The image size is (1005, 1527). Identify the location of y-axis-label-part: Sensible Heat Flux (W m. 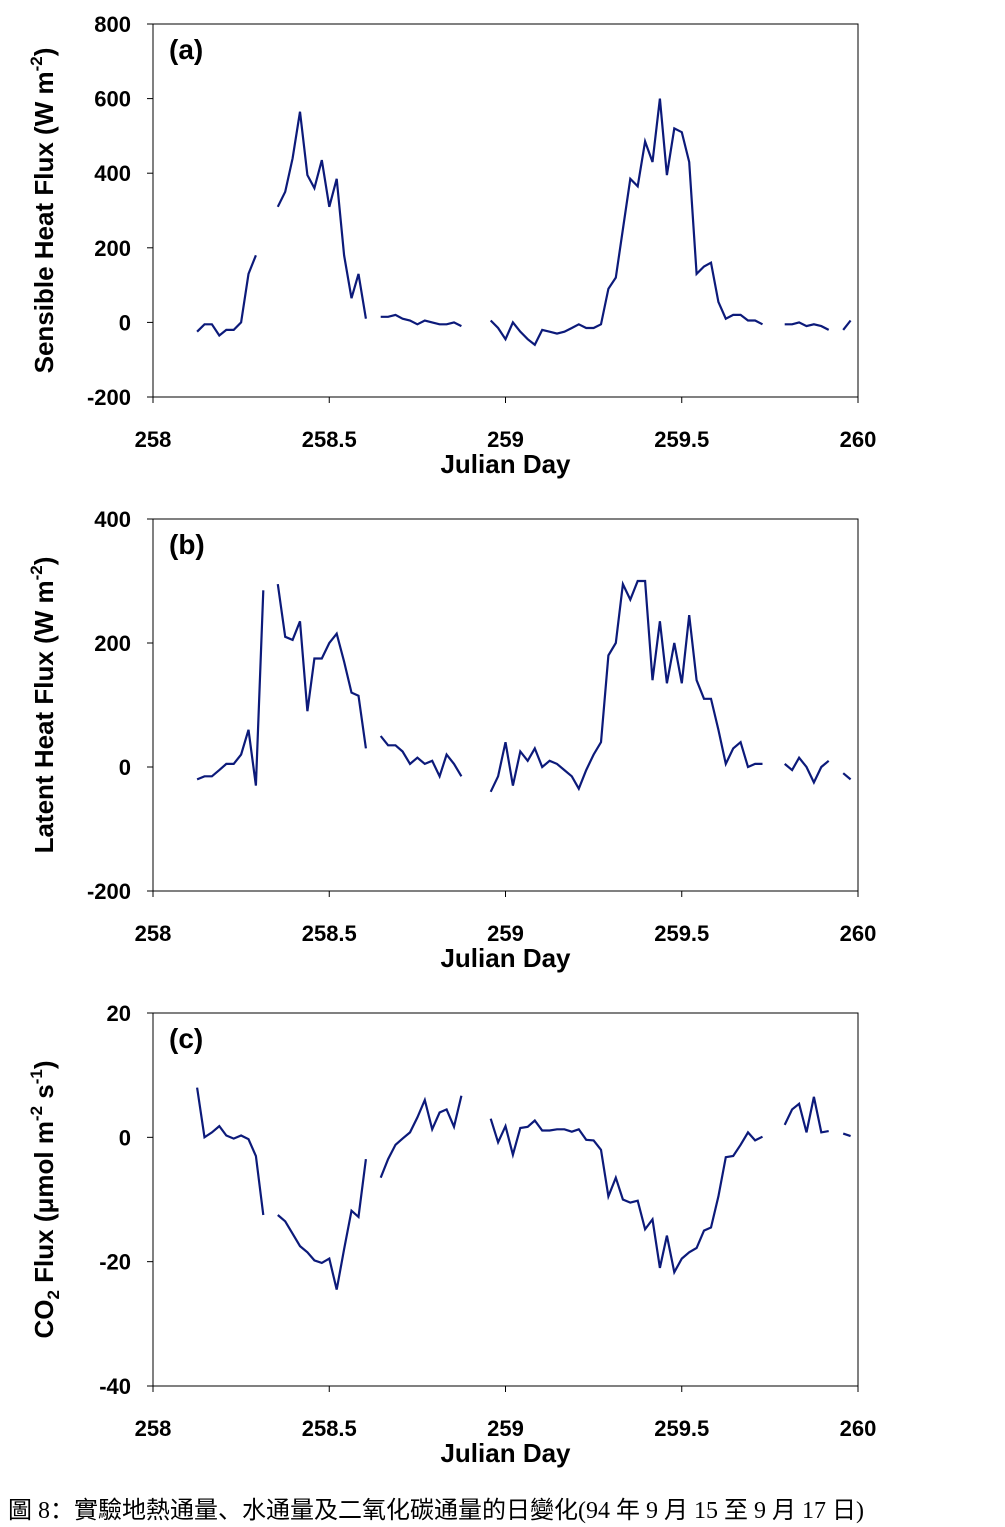
(44, 222).